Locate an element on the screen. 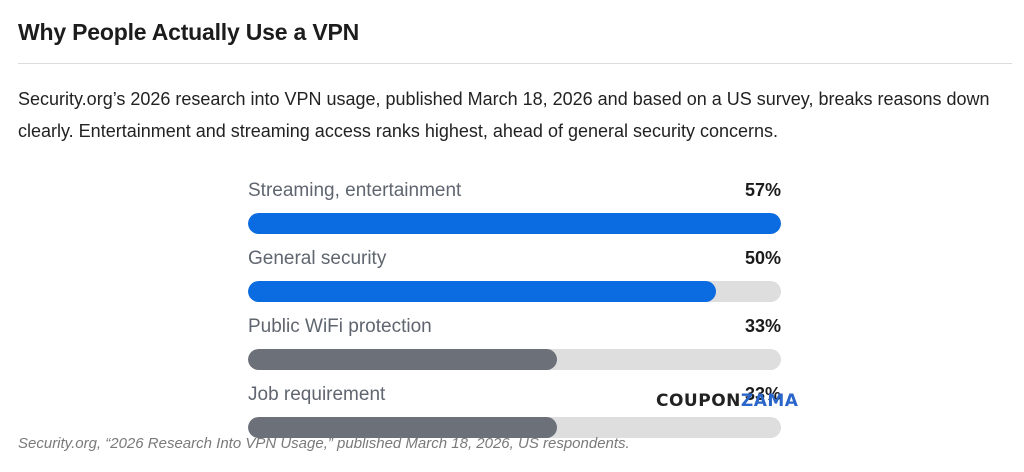  chart-row: Job requirement 33% is located at coordinates (514, 416).